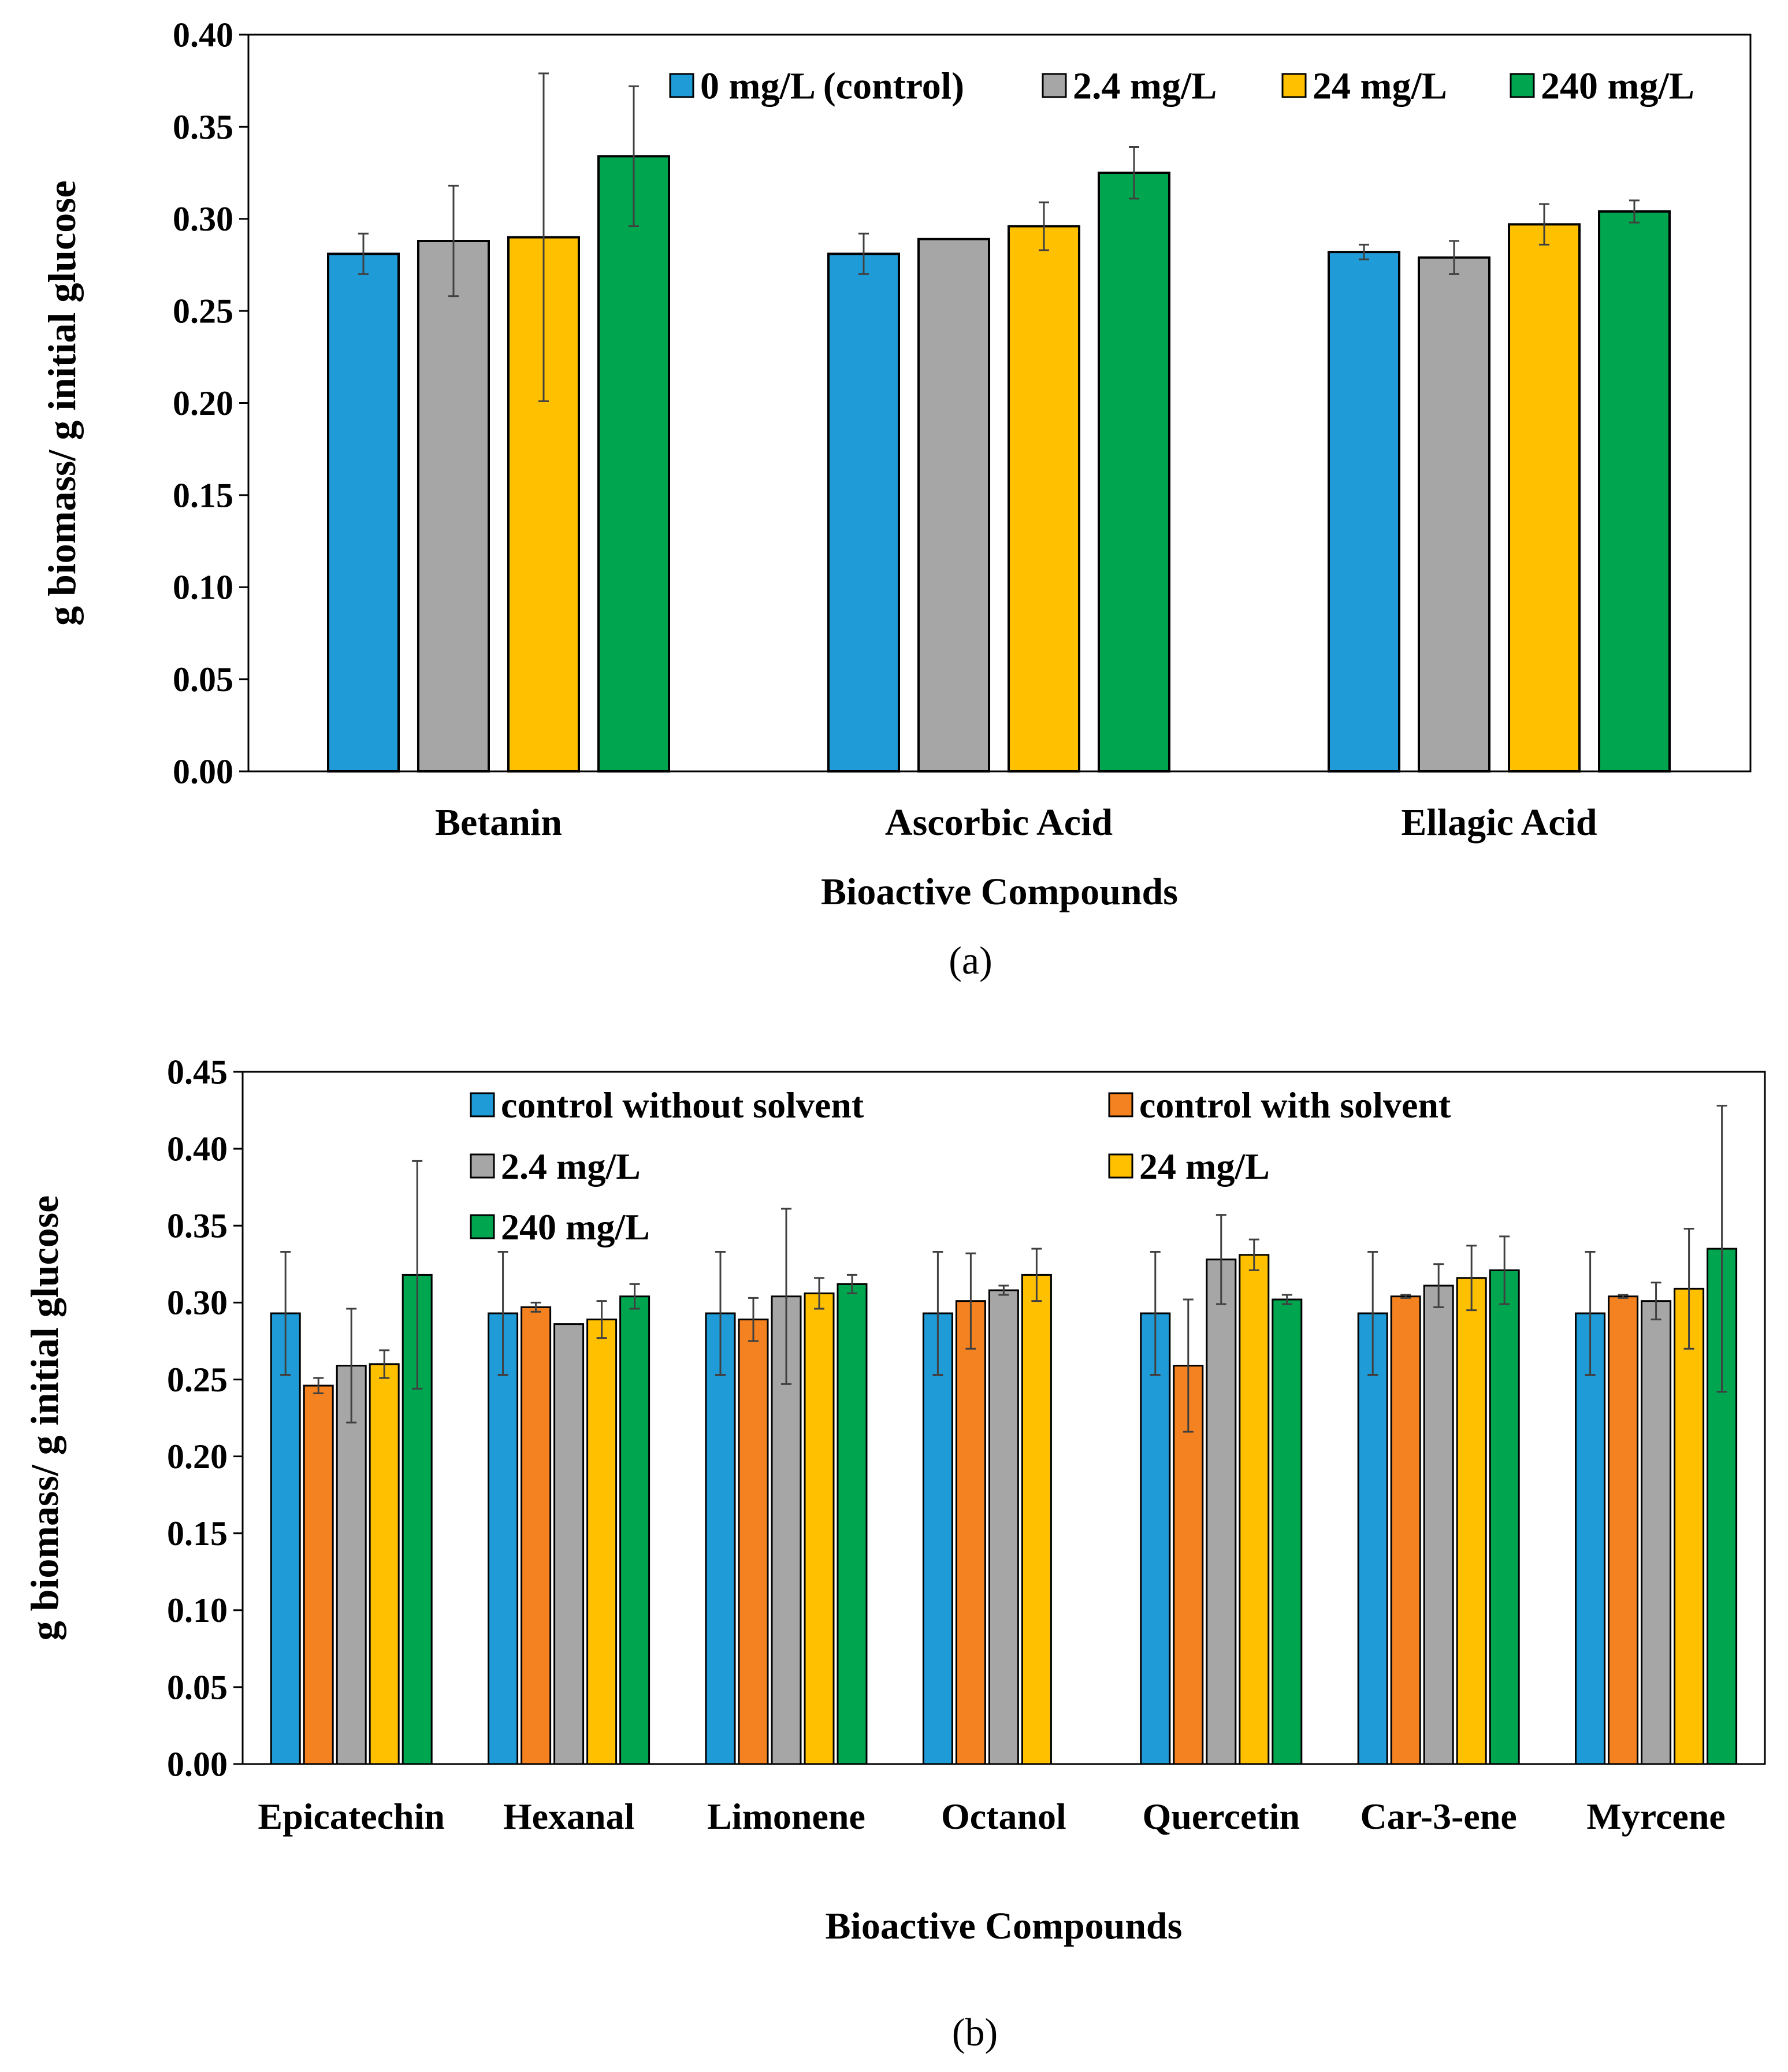 Image resolution: width=1788 pixels, height=2072 pixels. I want to click on x-tick-label: Hexanal, so click(569, 1816).